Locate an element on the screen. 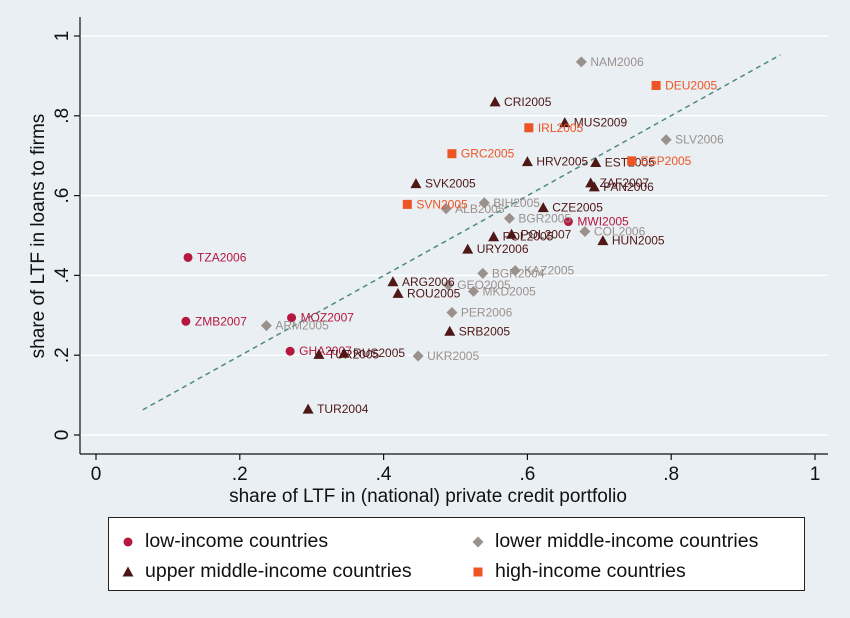  point-label: TUR2005 is located at coordinates (354, 354).